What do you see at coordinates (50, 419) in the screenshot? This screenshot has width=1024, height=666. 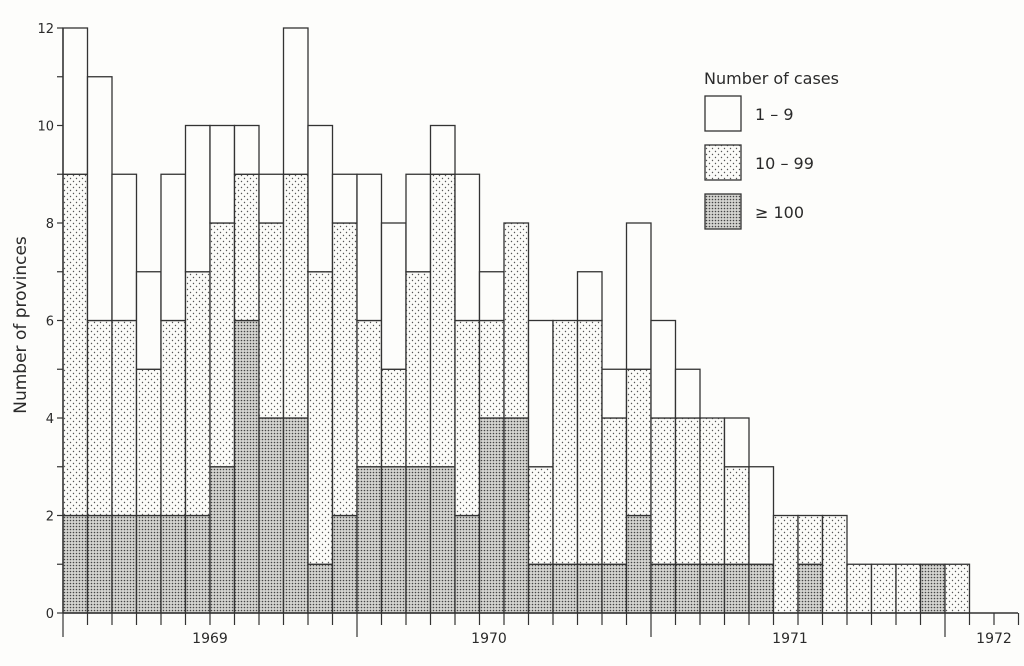 I see `y-tick-label: 4` at bounding box center [50, 419].